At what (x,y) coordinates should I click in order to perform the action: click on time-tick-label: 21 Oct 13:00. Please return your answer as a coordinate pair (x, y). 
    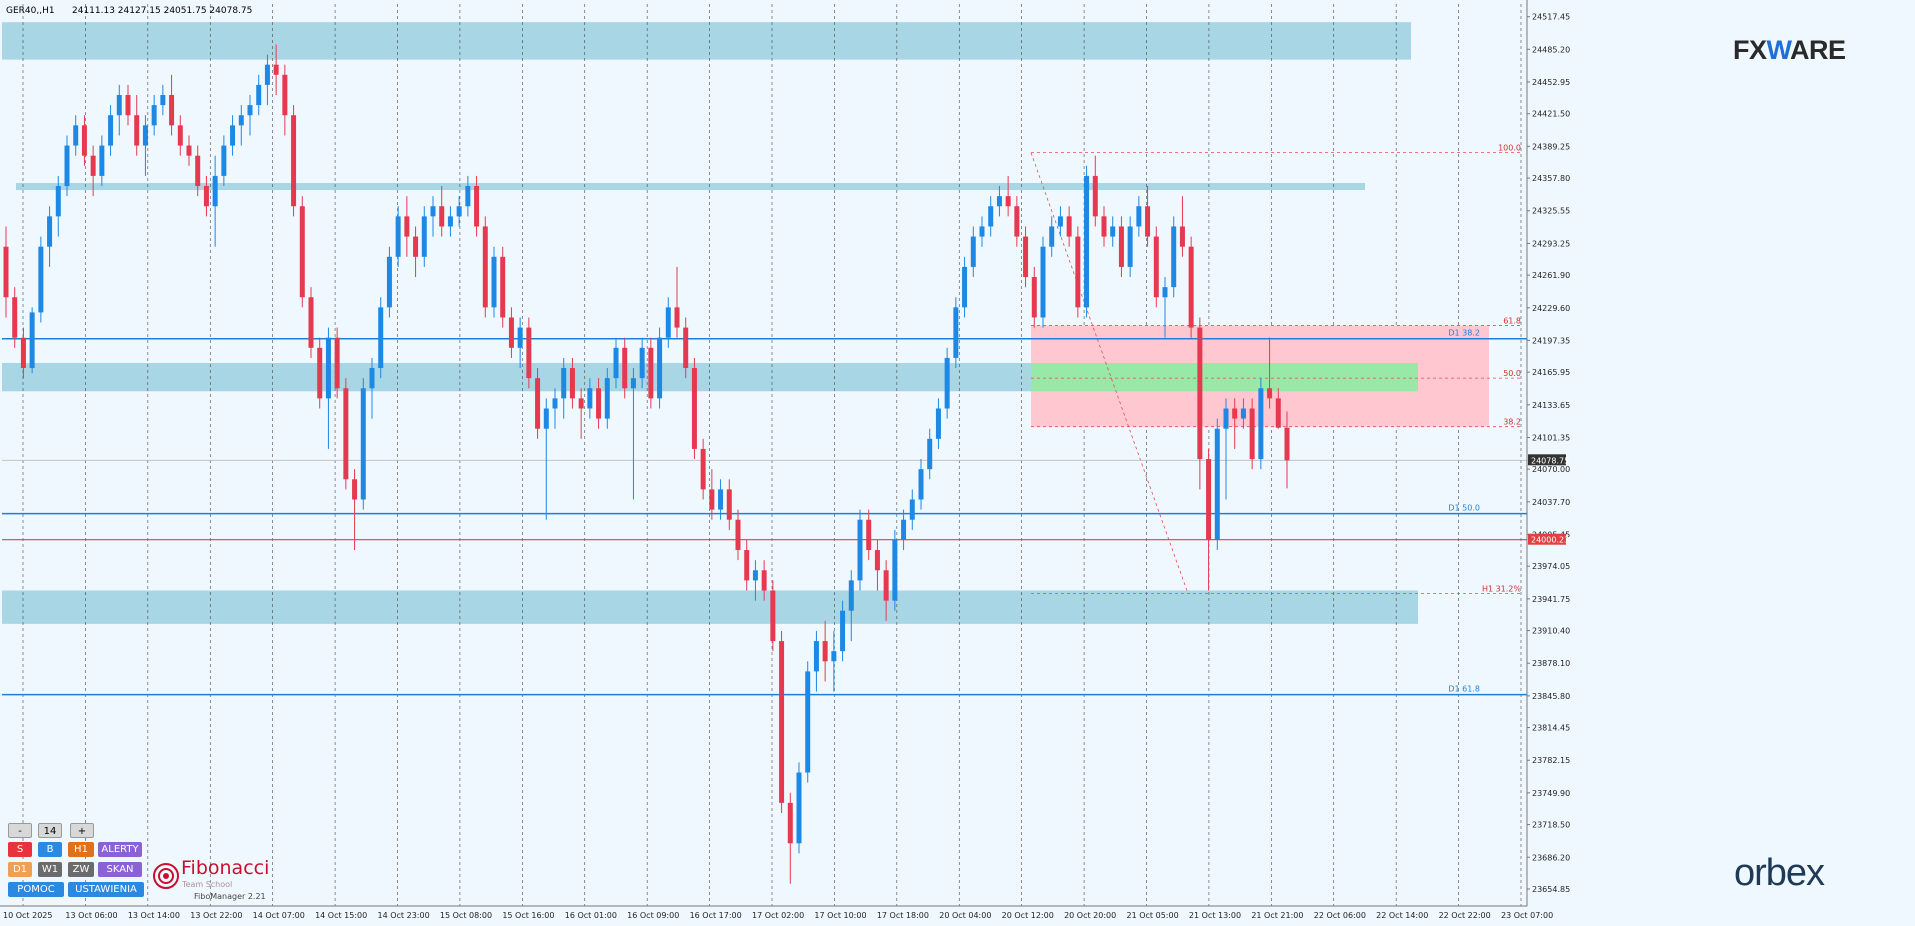
    Looking at the image, I should click on (1215, 915).